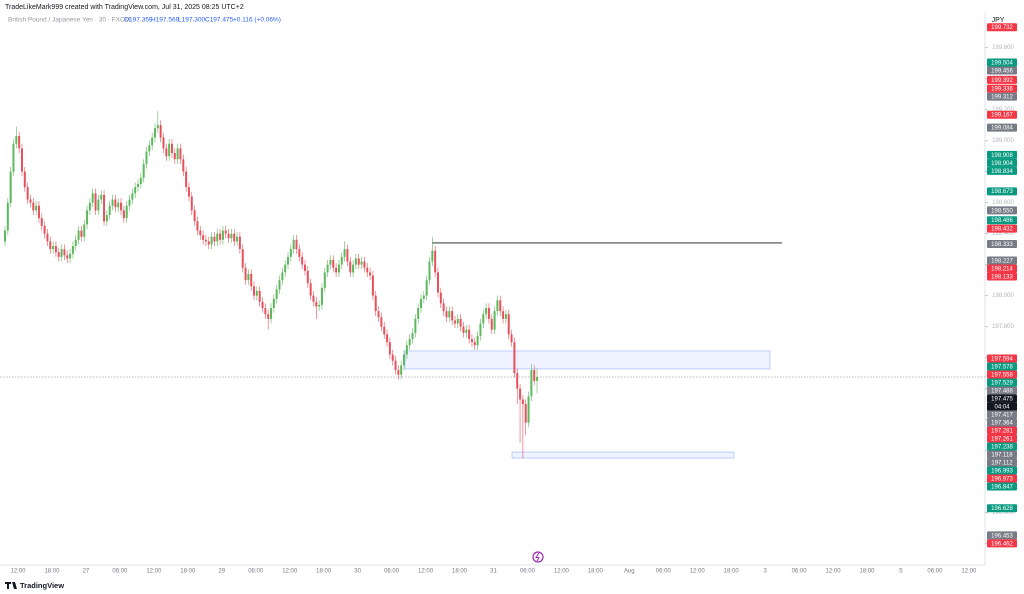 The image size is (1024, 594). I want to click on price-tag-label: 199.336, so click(1002, 89).